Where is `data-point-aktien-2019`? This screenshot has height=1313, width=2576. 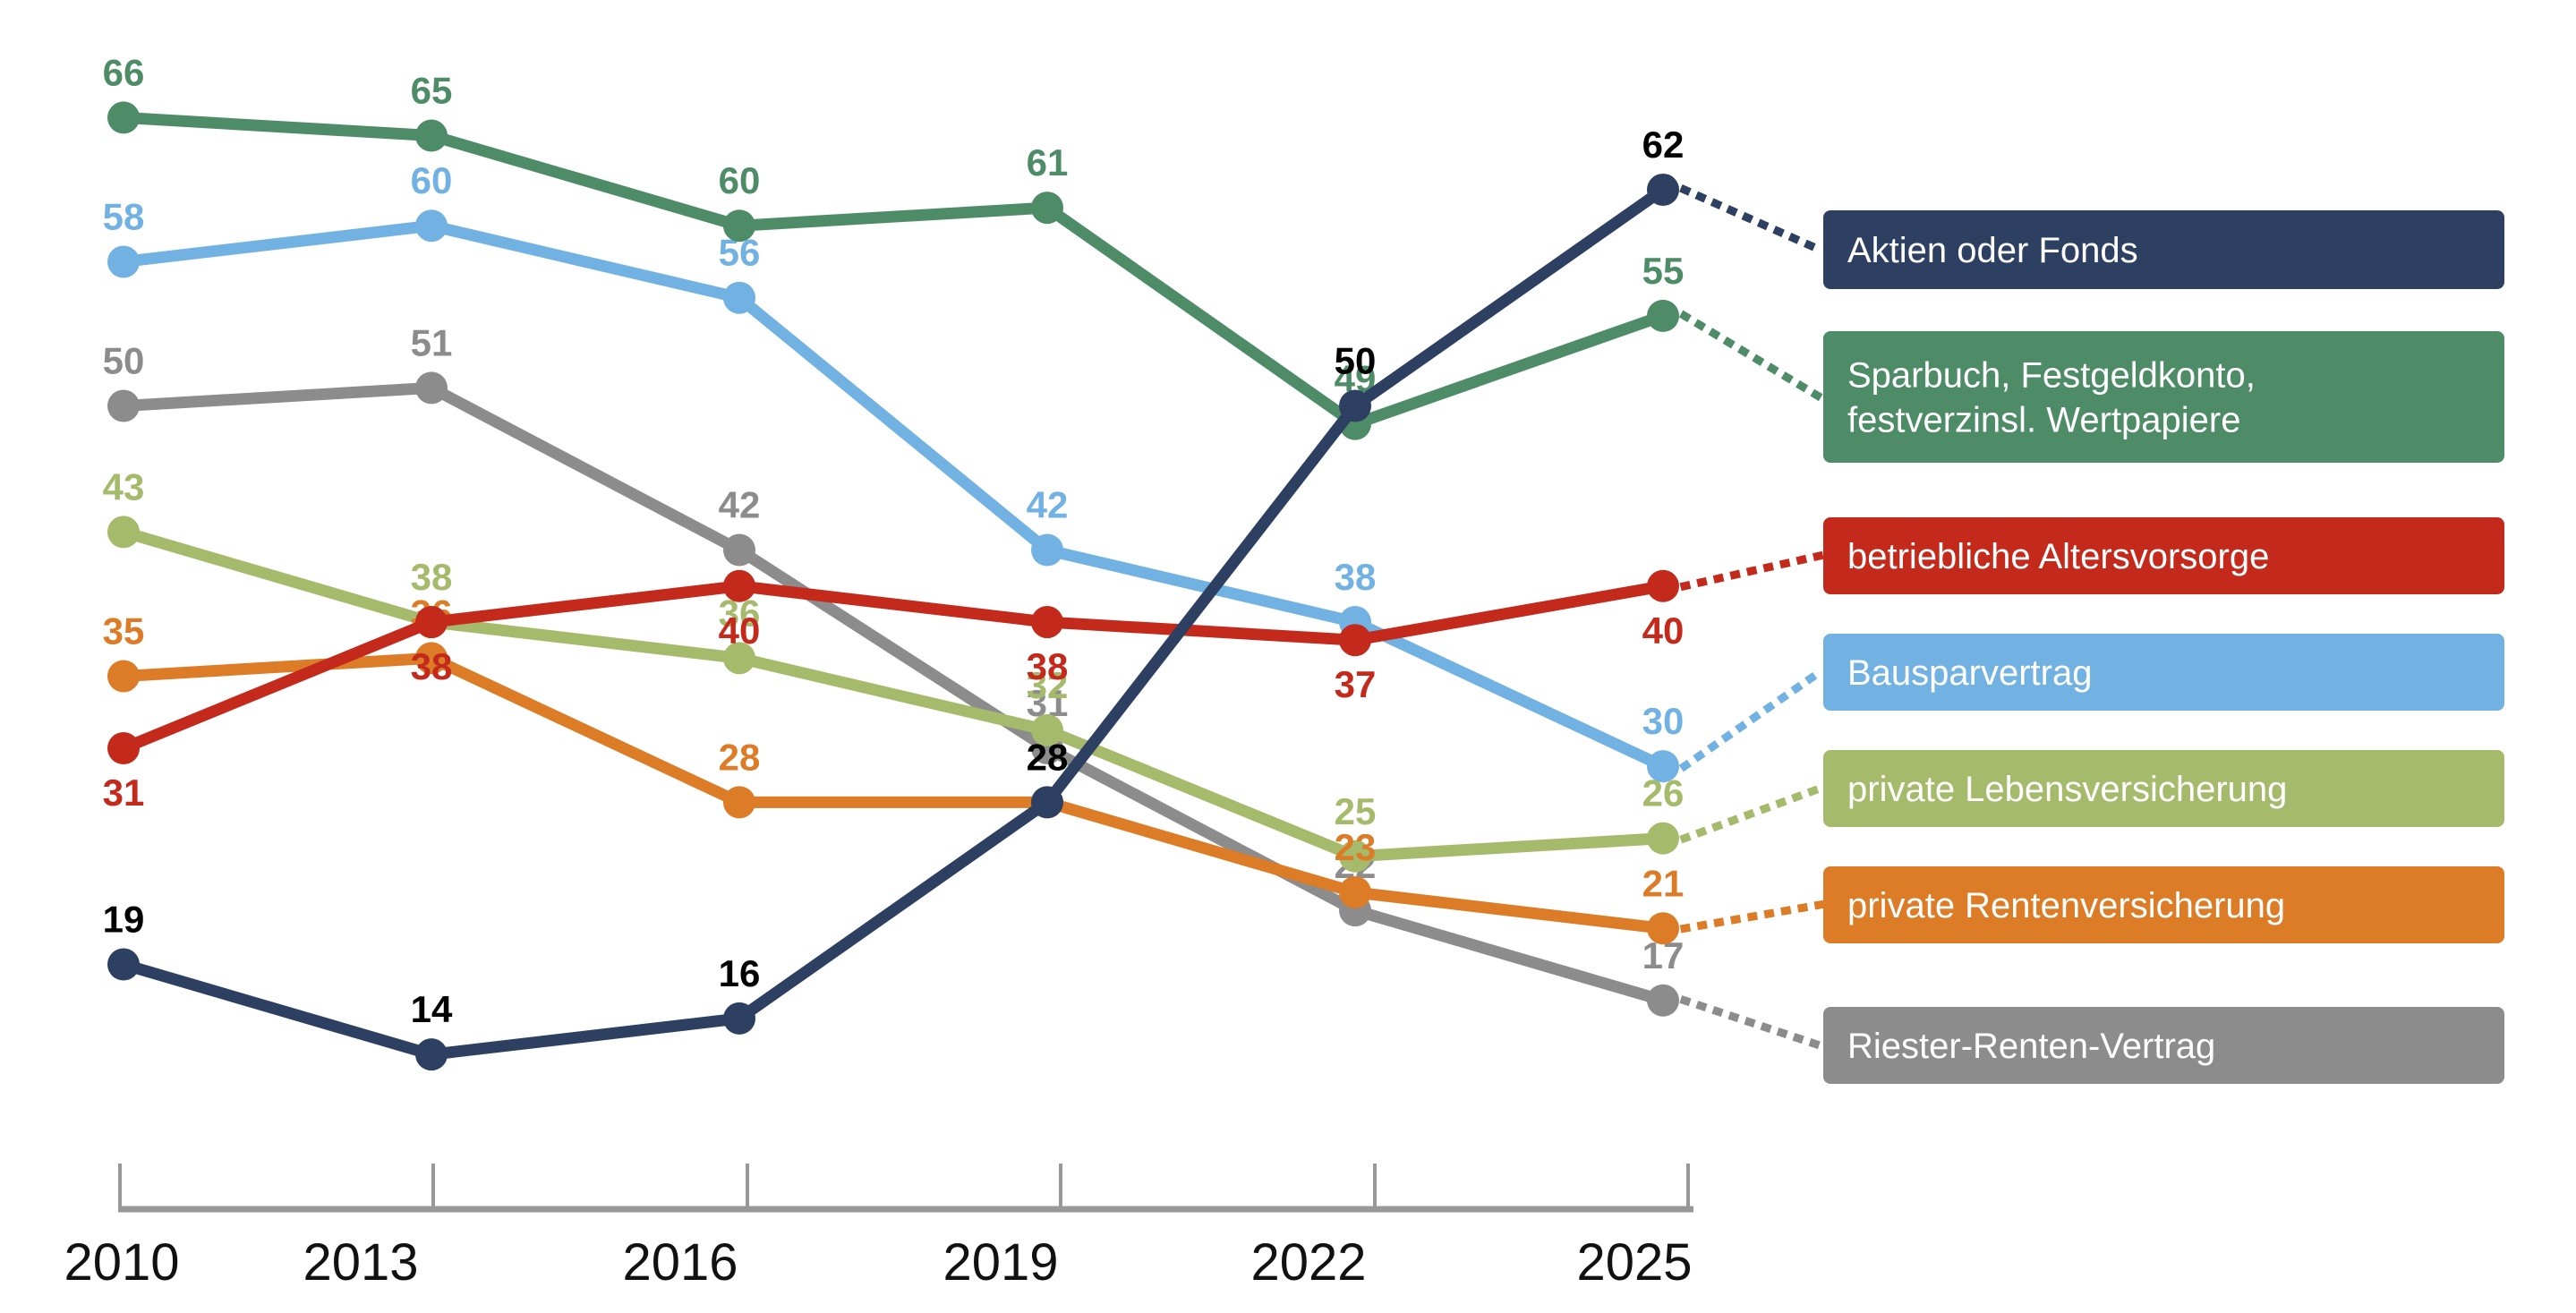
data-point-aktien-2019 is located at coordinates (1047, 802).